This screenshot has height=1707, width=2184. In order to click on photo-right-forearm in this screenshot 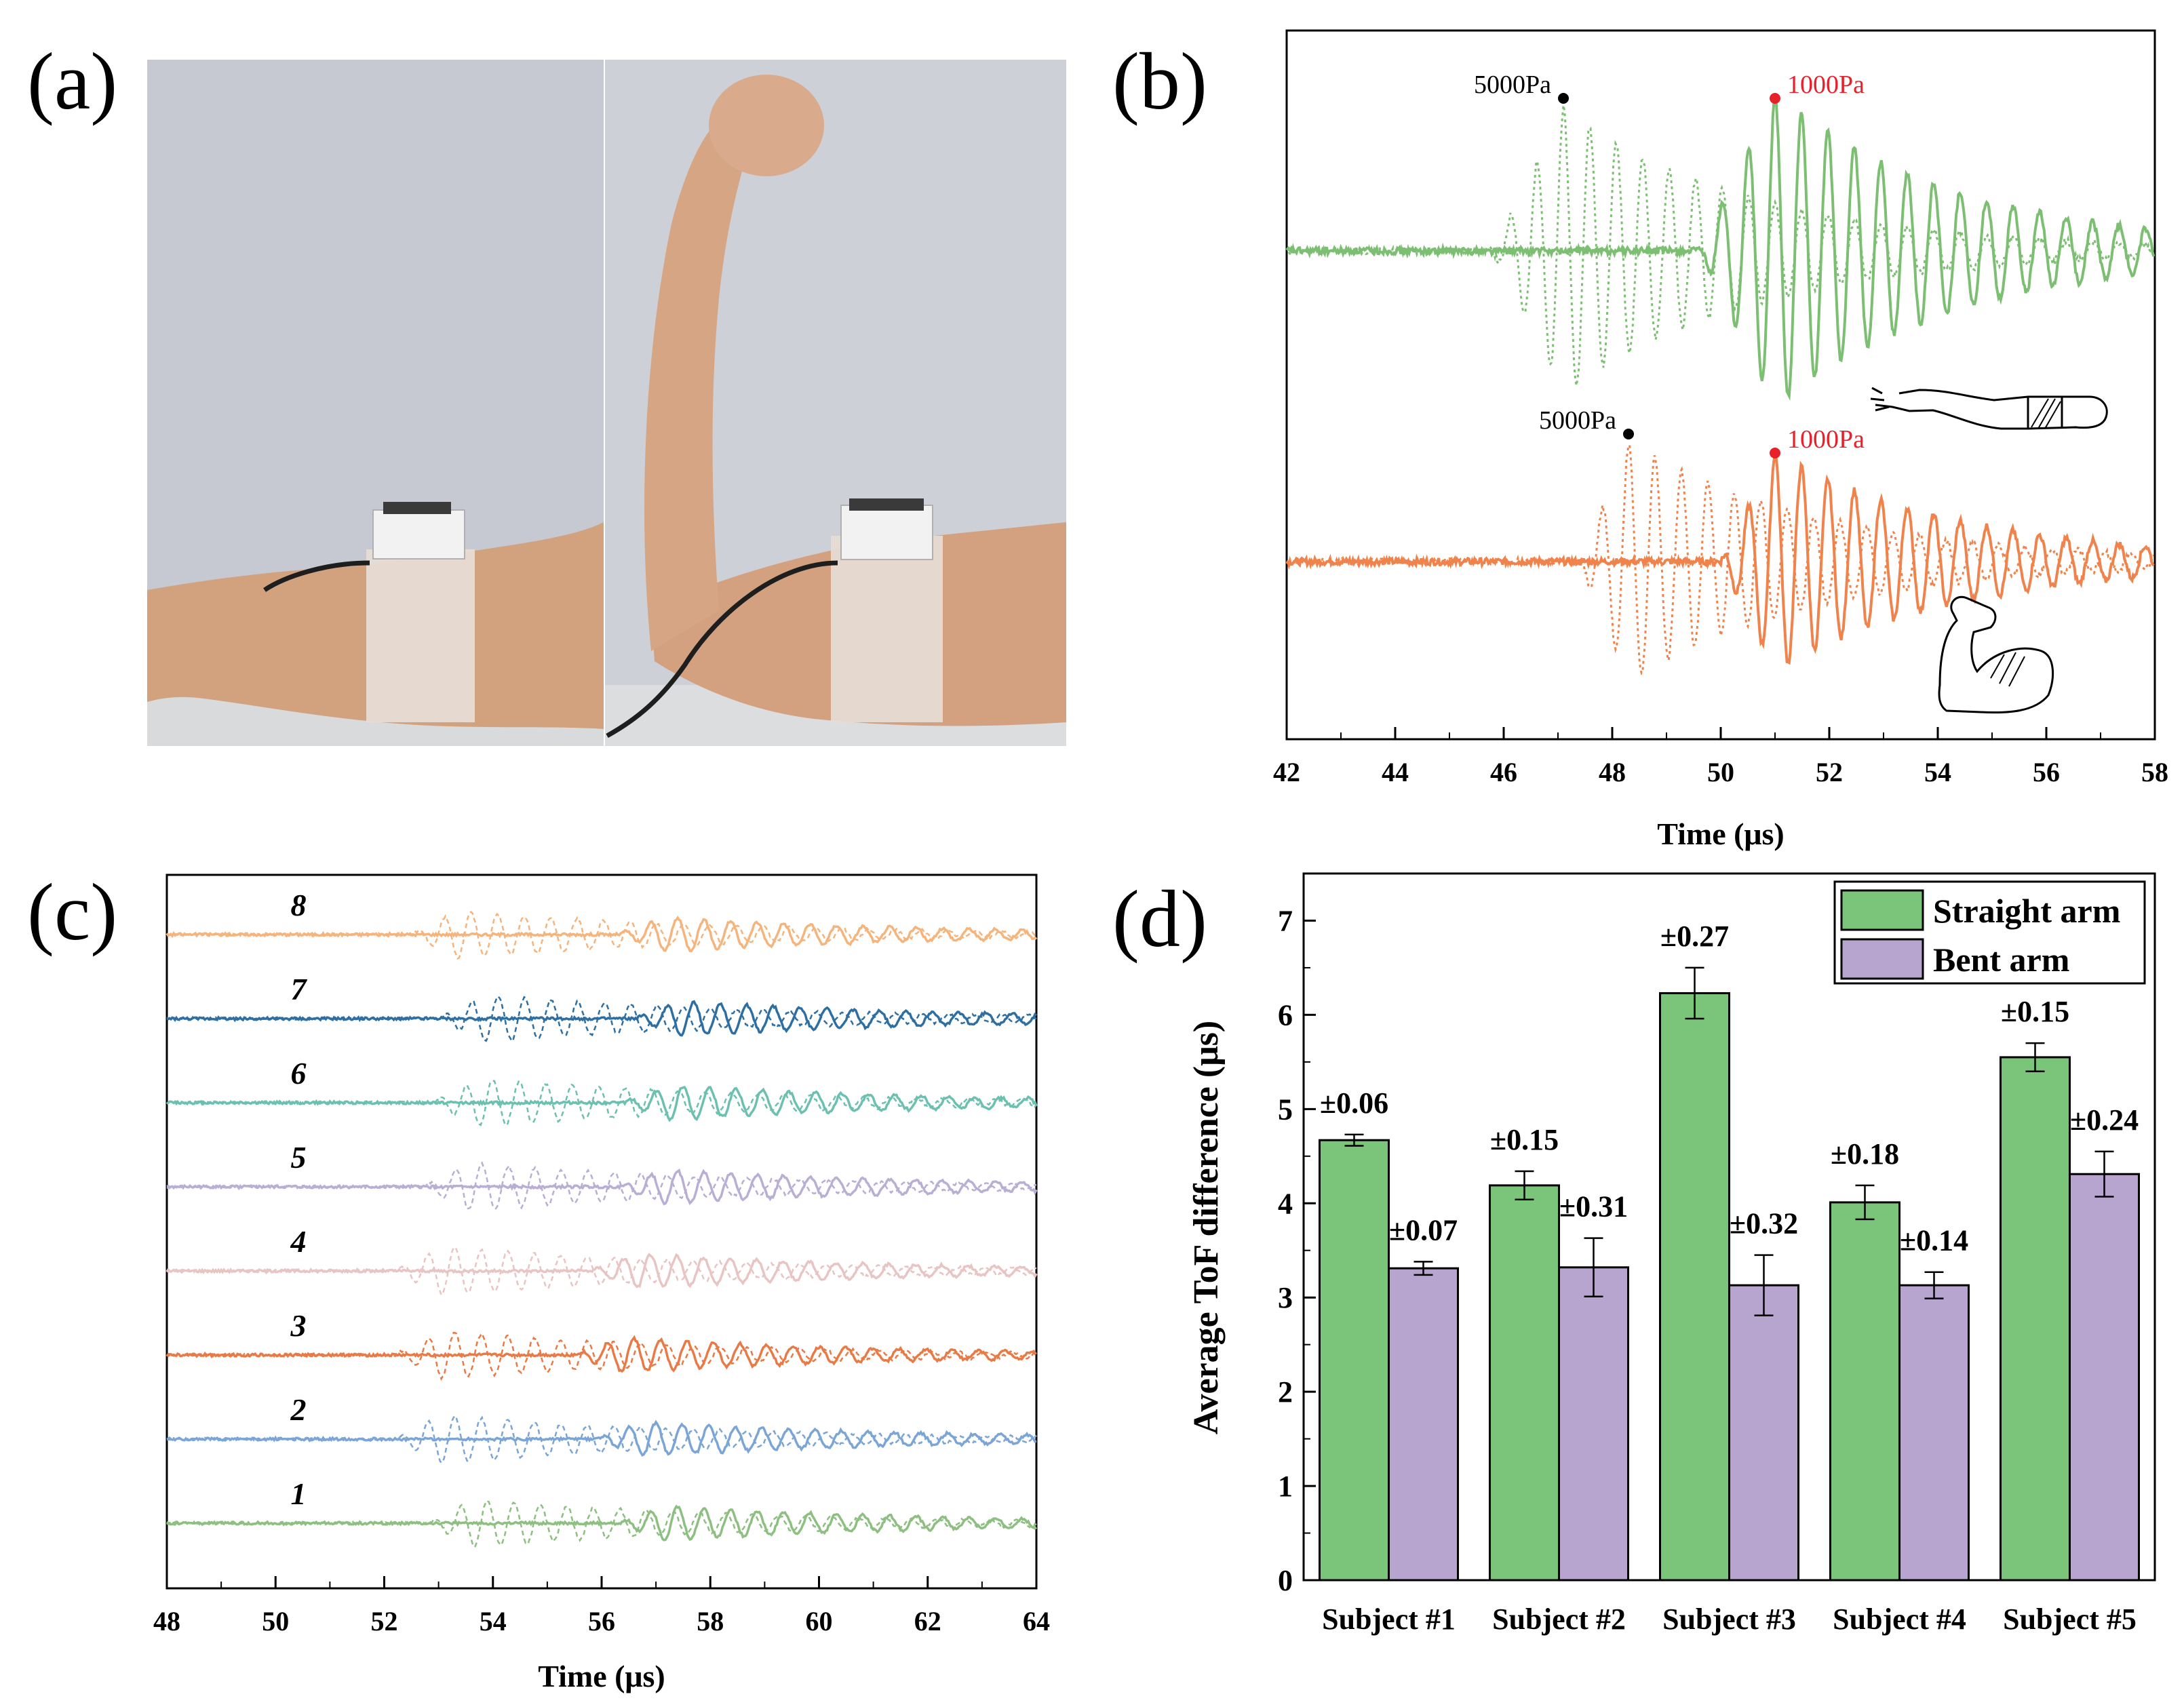, I will do `click(698, 386)`.